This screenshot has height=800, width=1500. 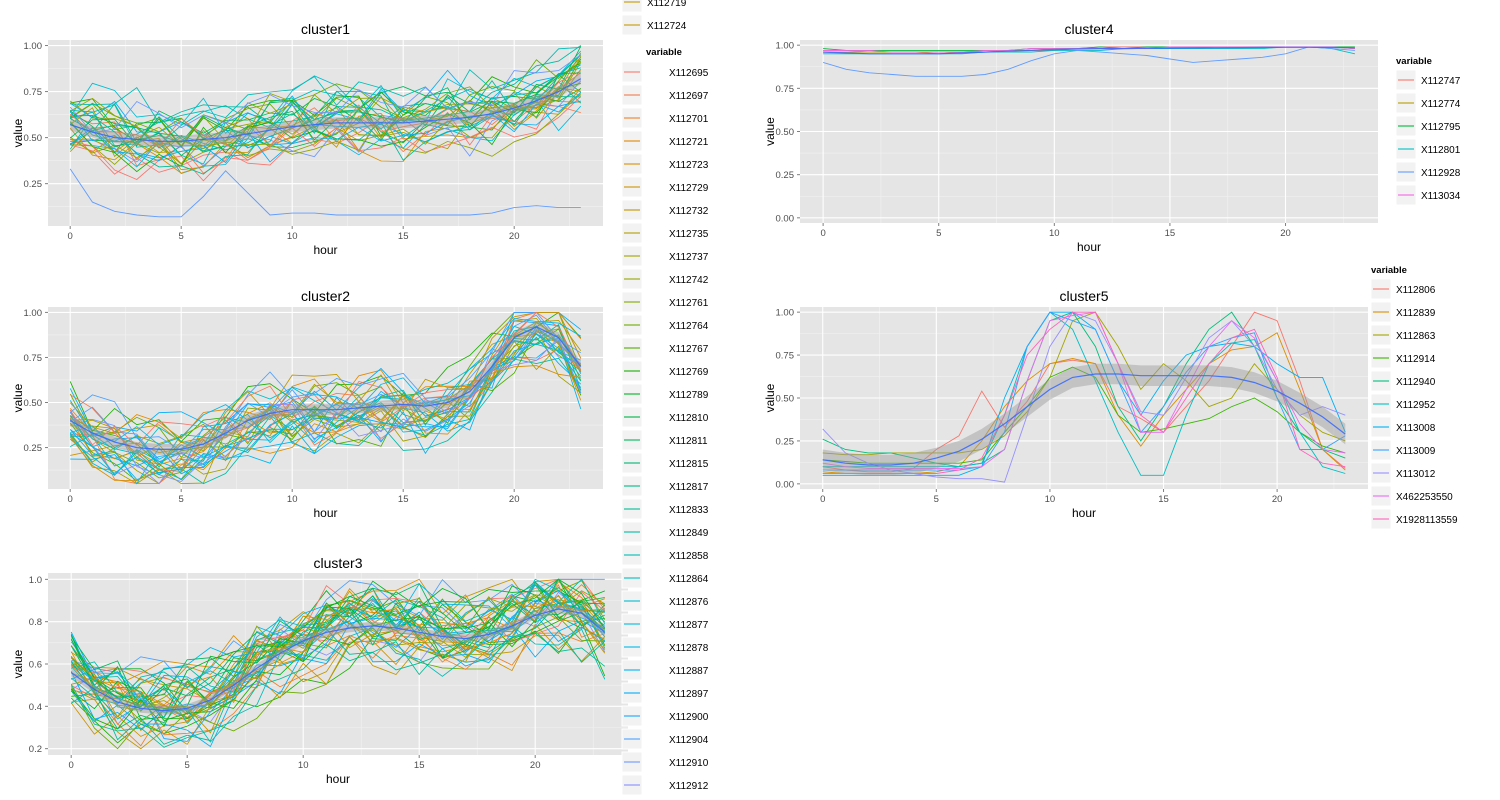 What do you see at coordinates (689, 602) in the screenshot?
I see `legend-label: X112876` at bounding box center [689, 602].